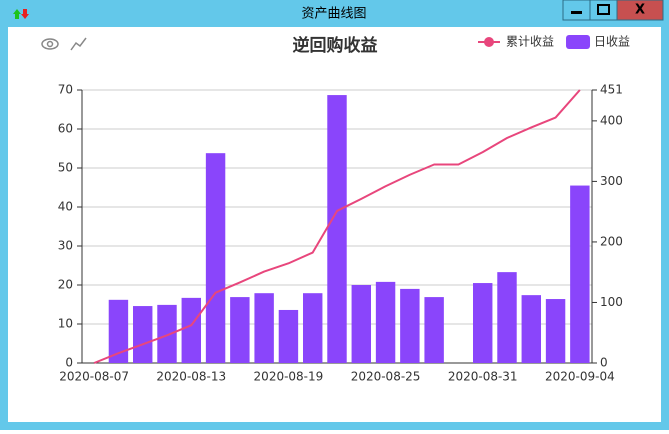 This screenshot has width=669, height=434. I want to click on app-icon, so click(21, 14).